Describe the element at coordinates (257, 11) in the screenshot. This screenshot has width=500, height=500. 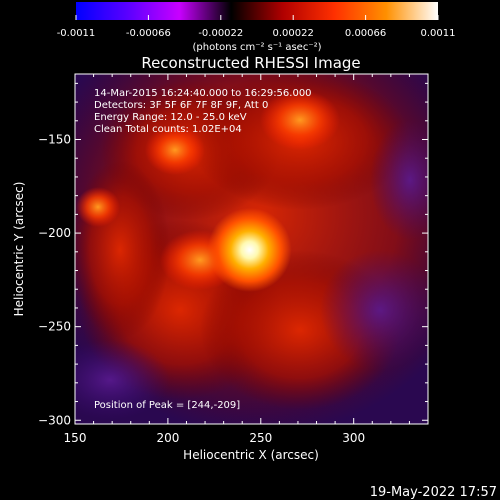
I see `colorbar` at that location.